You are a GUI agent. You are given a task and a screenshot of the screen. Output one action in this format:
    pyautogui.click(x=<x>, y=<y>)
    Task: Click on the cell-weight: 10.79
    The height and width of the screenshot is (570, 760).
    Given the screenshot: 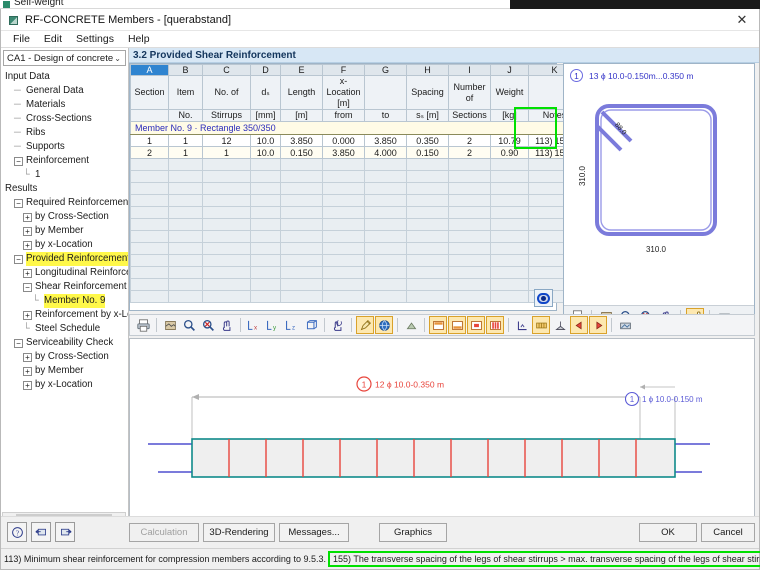 What is the action you would take?
    pyautogui.click(x=509, y=140)
    